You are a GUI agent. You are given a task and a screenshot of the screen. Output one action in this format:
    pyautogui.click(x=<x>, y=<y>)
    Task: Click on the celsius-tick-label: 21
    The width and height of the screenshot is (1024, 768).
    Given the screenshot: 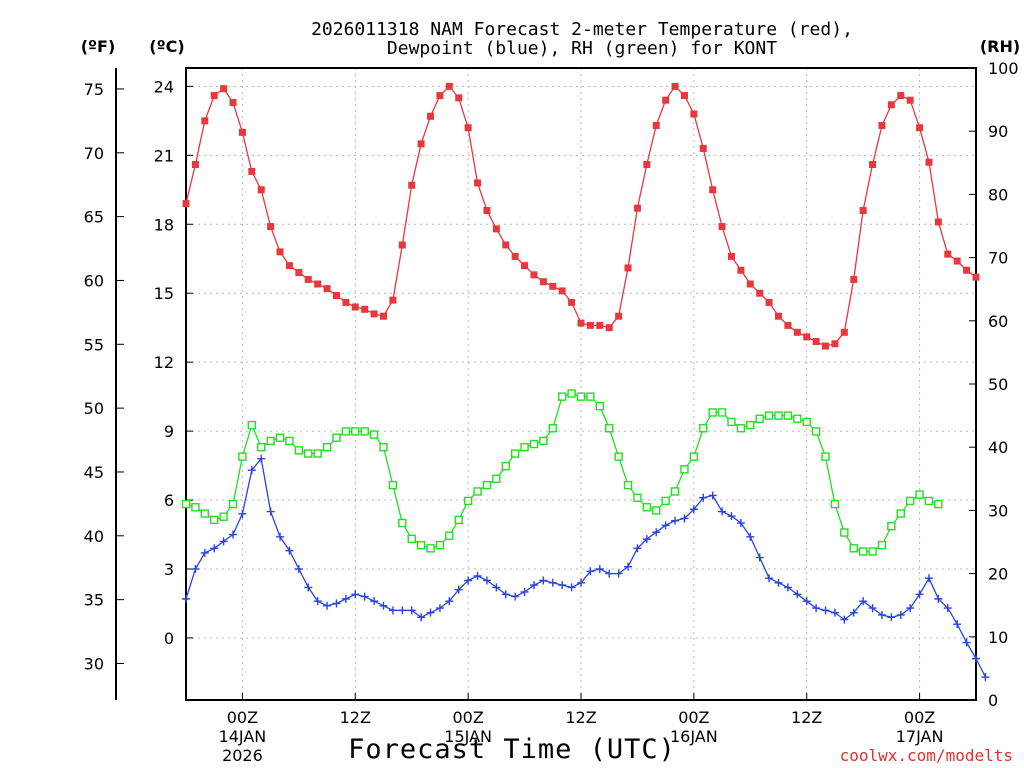 What is the action you would take?
    pyautogui.click(x=164, y=155)
    